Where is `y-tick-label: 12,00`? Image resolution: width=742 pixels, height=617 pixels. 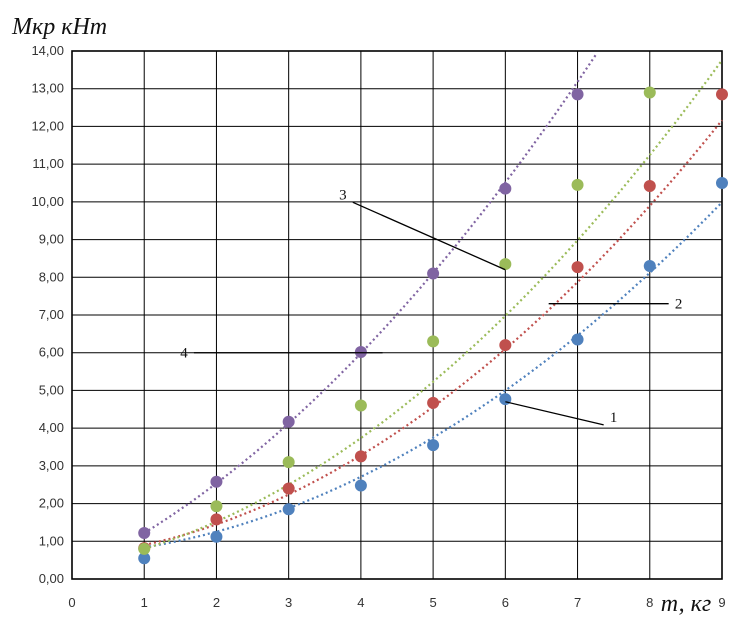 y-tick-label: 12,00 is located at coordinates (47, 125).